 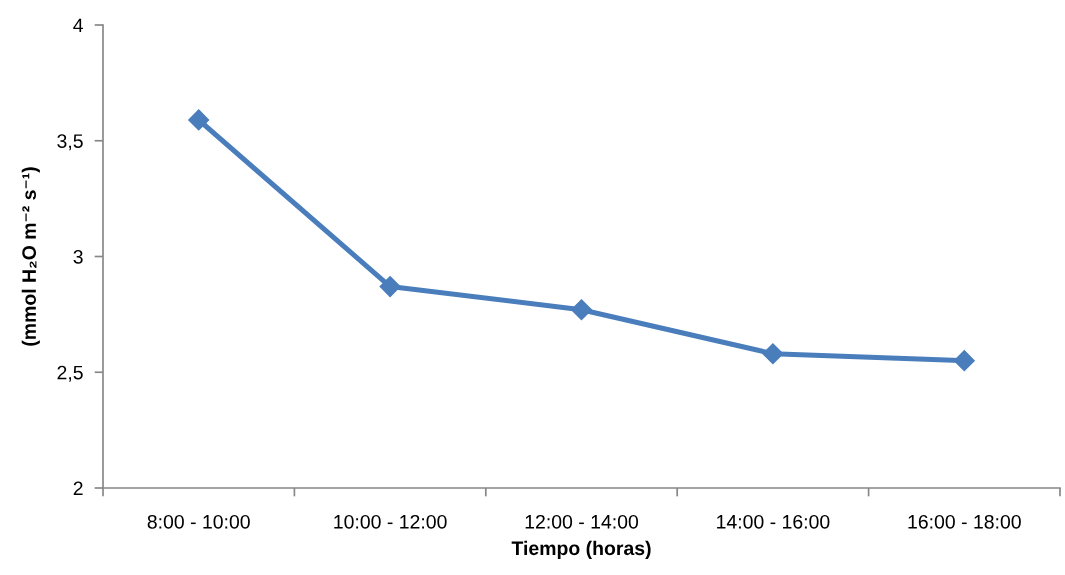 I want to click on x-tick-label: 10:00 - 12:00, so click(x=390, y=521).